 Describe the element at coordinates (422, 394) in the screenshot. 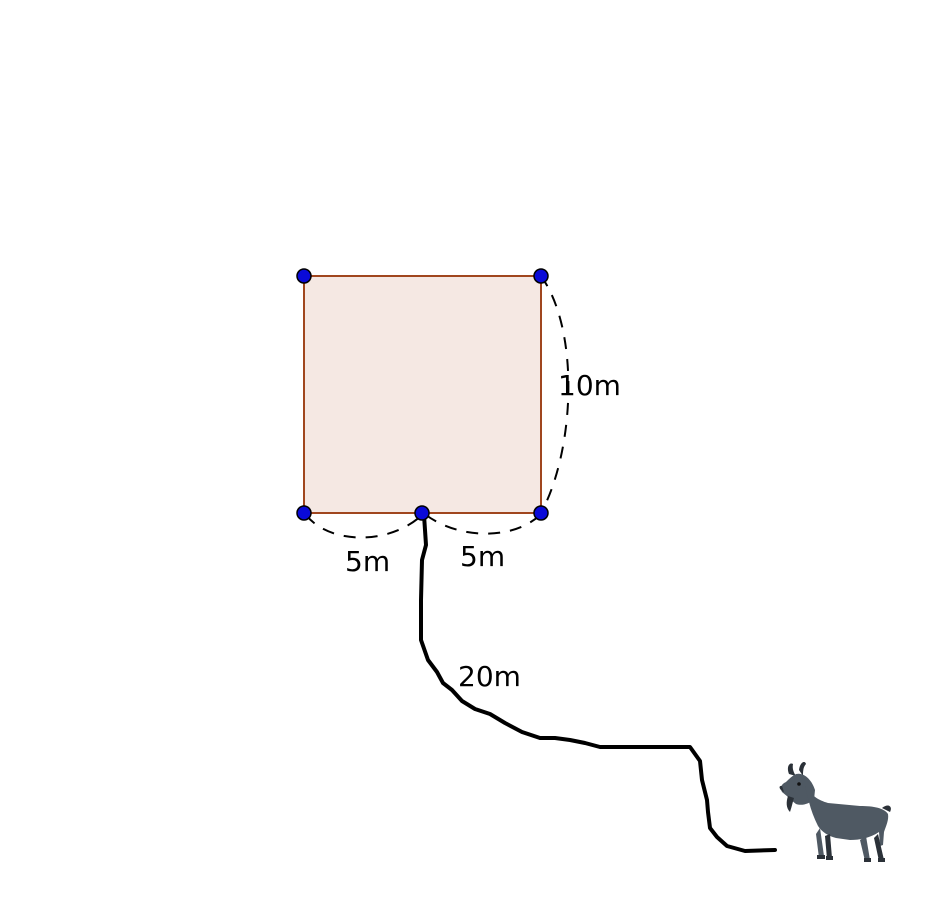

I see `shed-square` at that location.